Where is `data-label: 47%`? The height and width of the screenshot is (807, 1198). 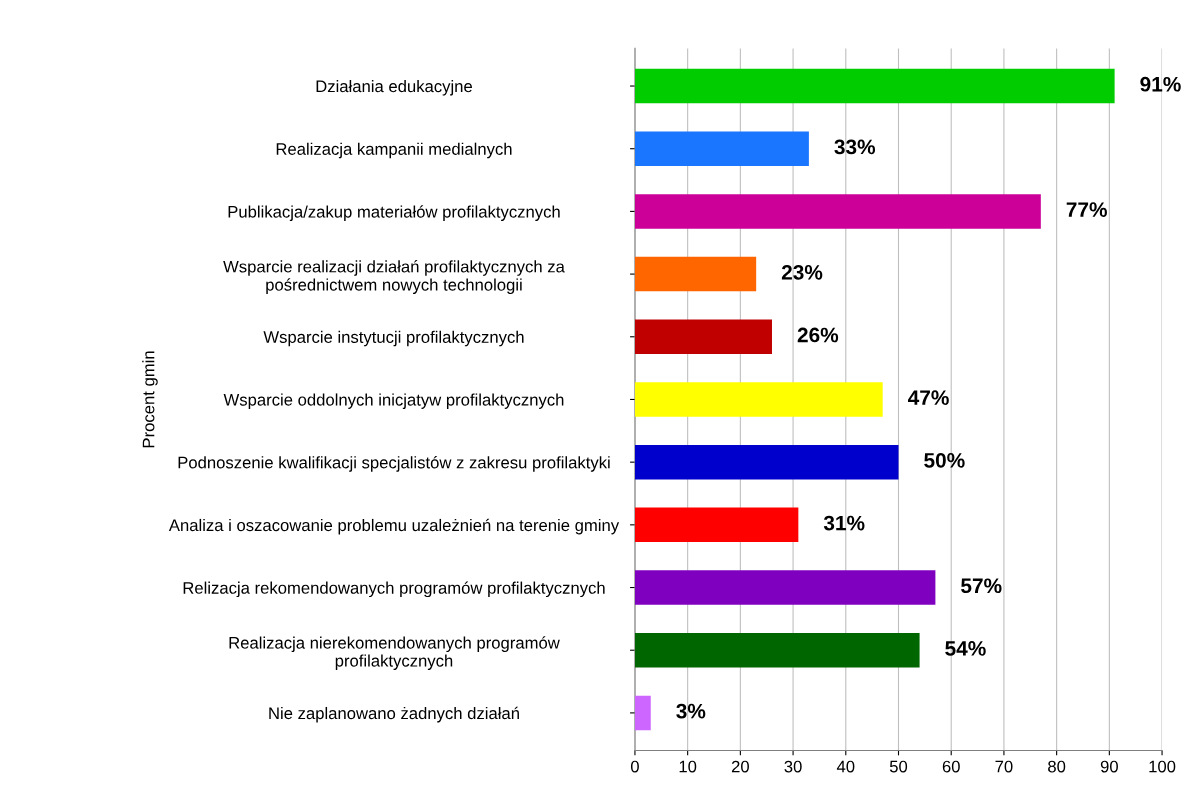
data-label: 47% is located at coordinates (928, 398).